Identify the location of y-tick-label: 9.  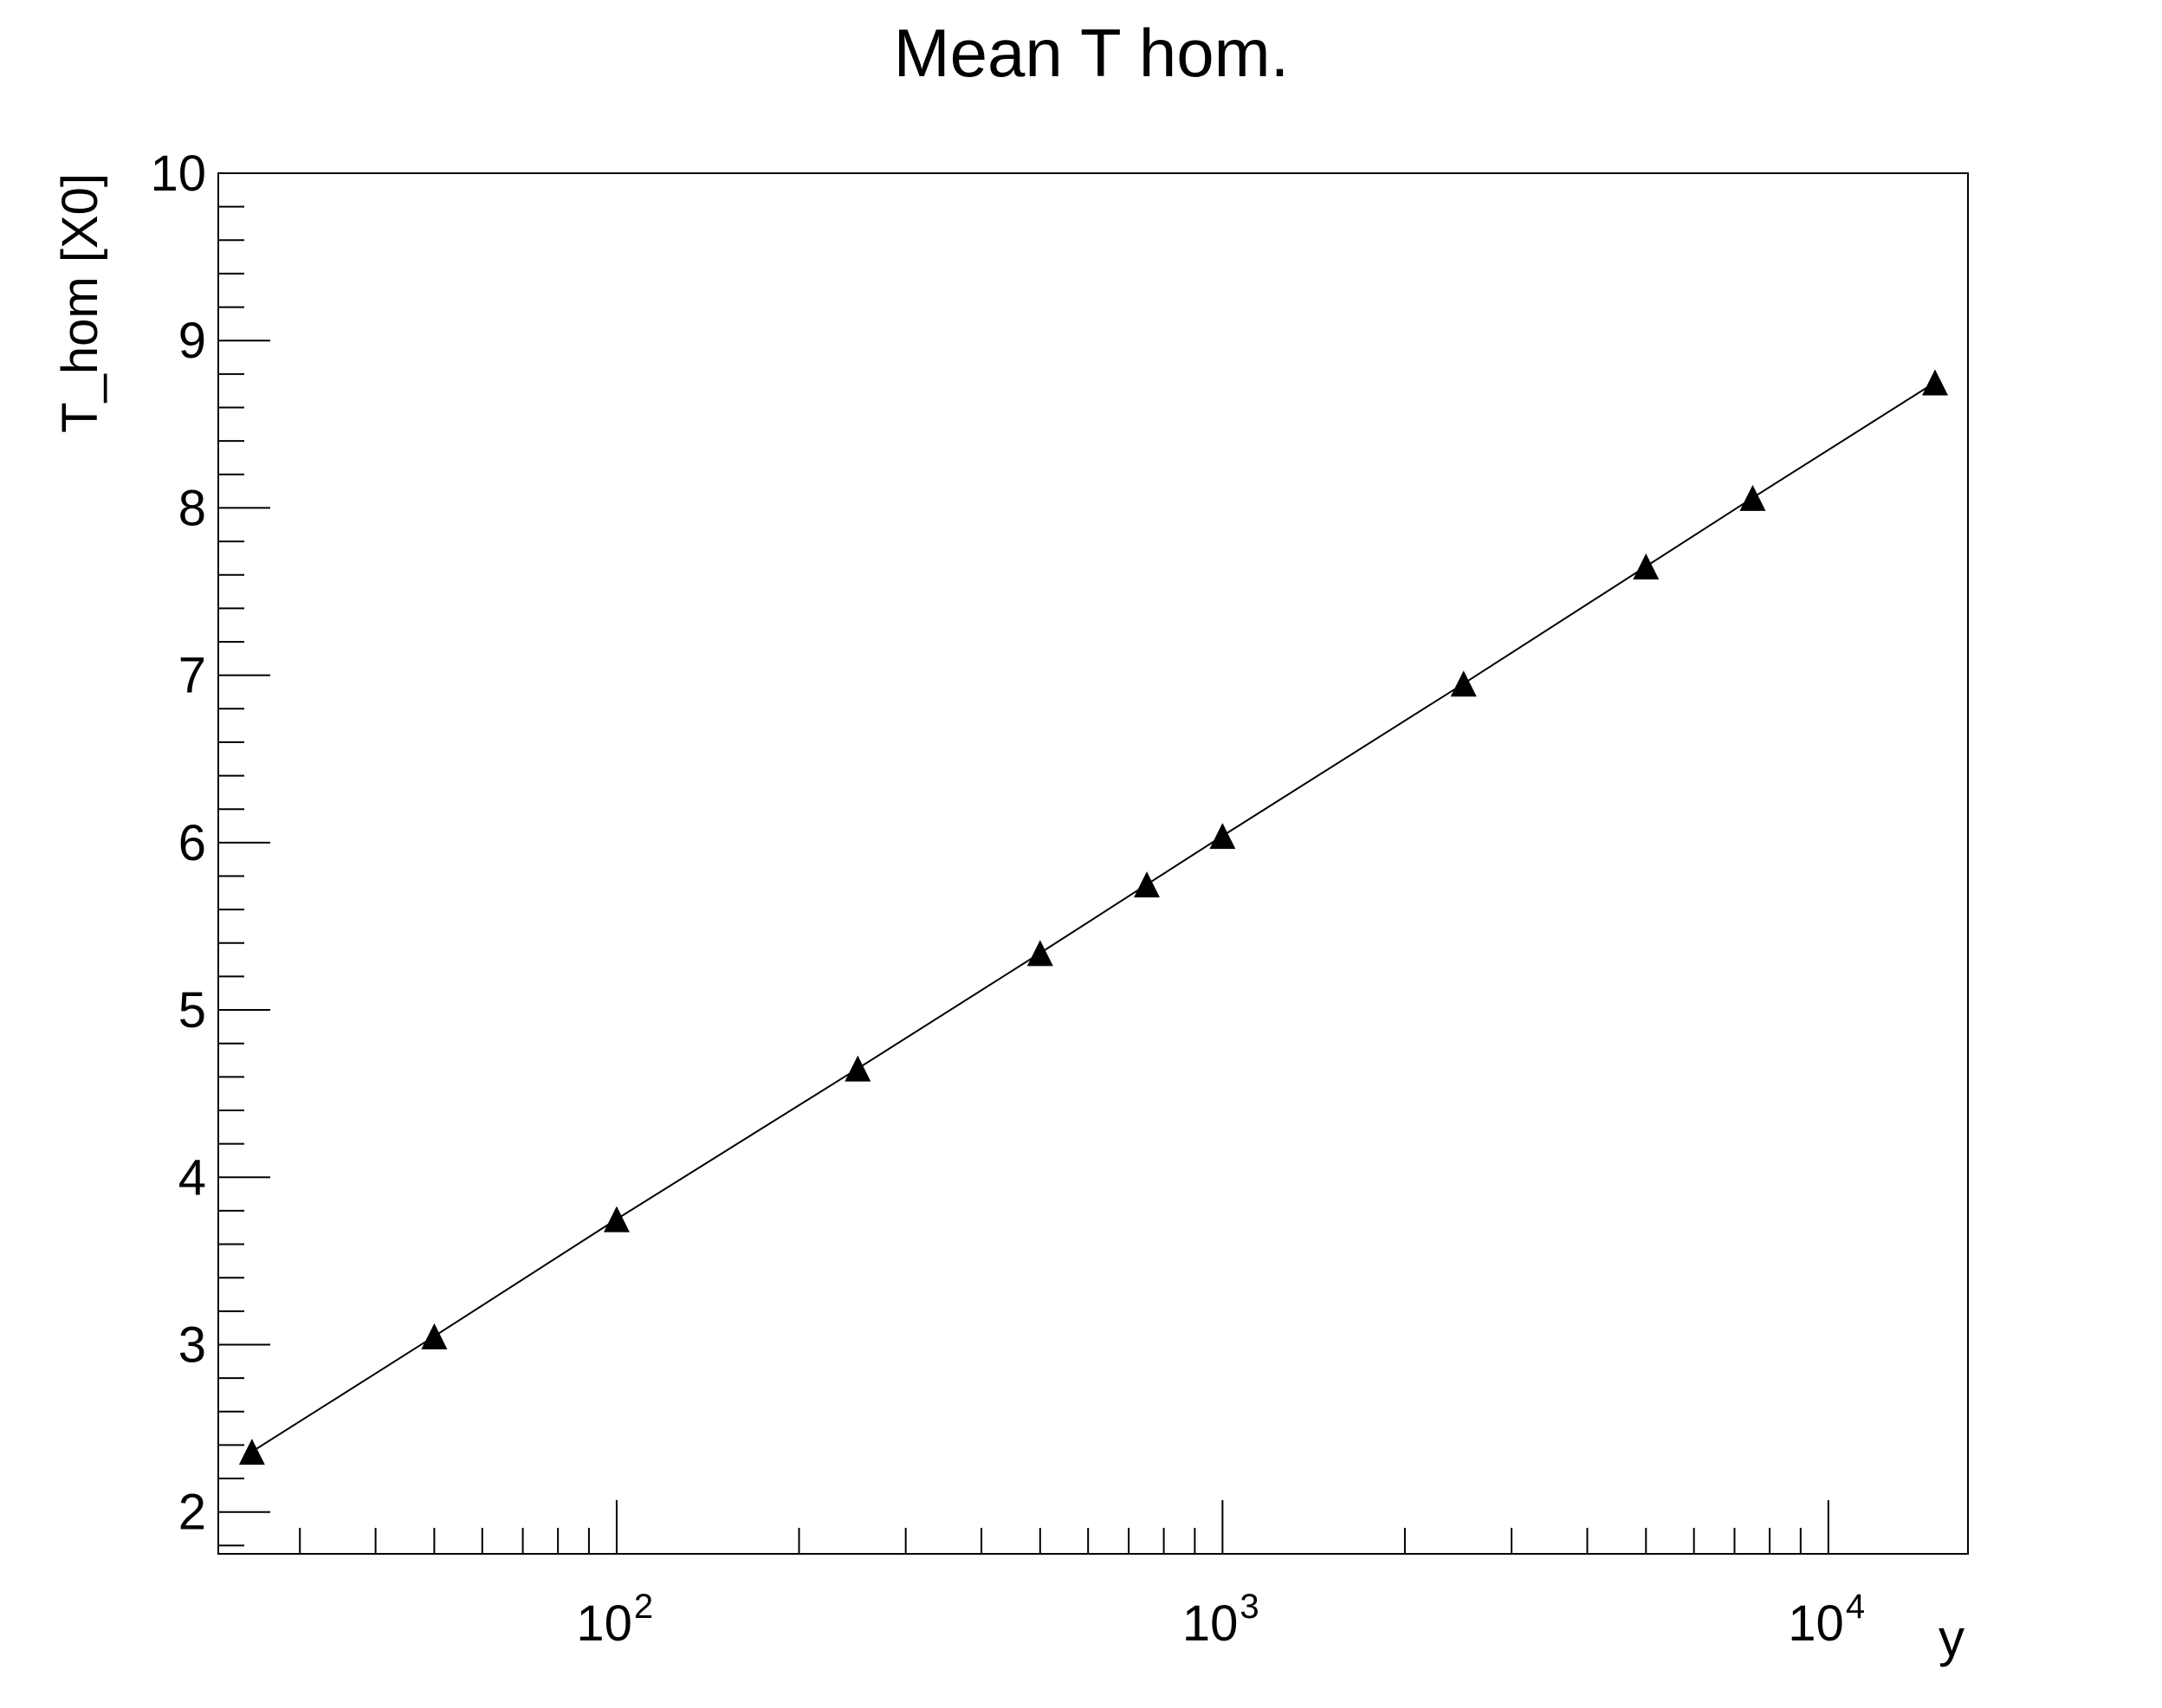
(192, 341).